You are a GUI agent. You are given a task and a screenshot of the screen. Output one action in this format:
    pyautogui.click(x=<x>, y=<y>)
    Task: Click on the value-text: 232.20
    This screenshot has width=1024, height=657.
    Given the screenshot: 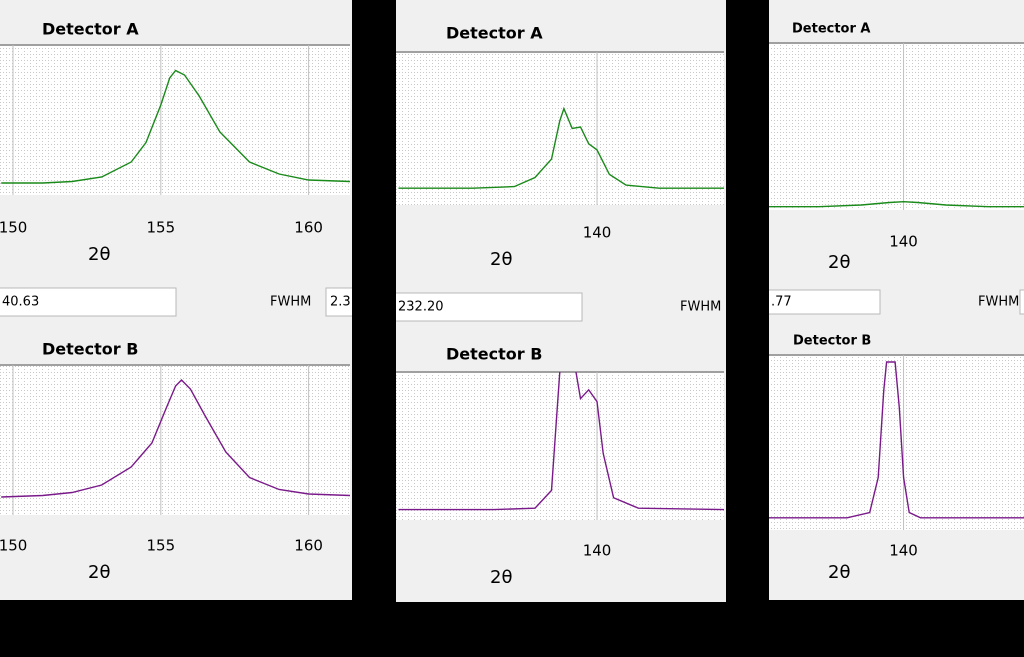 What is the action you would take?
    pyautogui.click(x=421, y=307)
    